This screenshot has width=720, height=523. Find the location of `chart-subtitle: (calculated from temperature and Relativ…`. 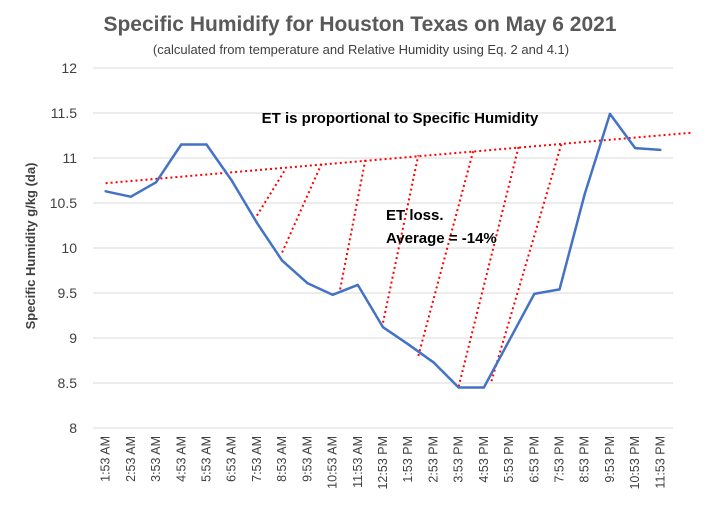

chart-subtitle: (calculated from temperature and Relativ… is located at coordinates (361, 49).